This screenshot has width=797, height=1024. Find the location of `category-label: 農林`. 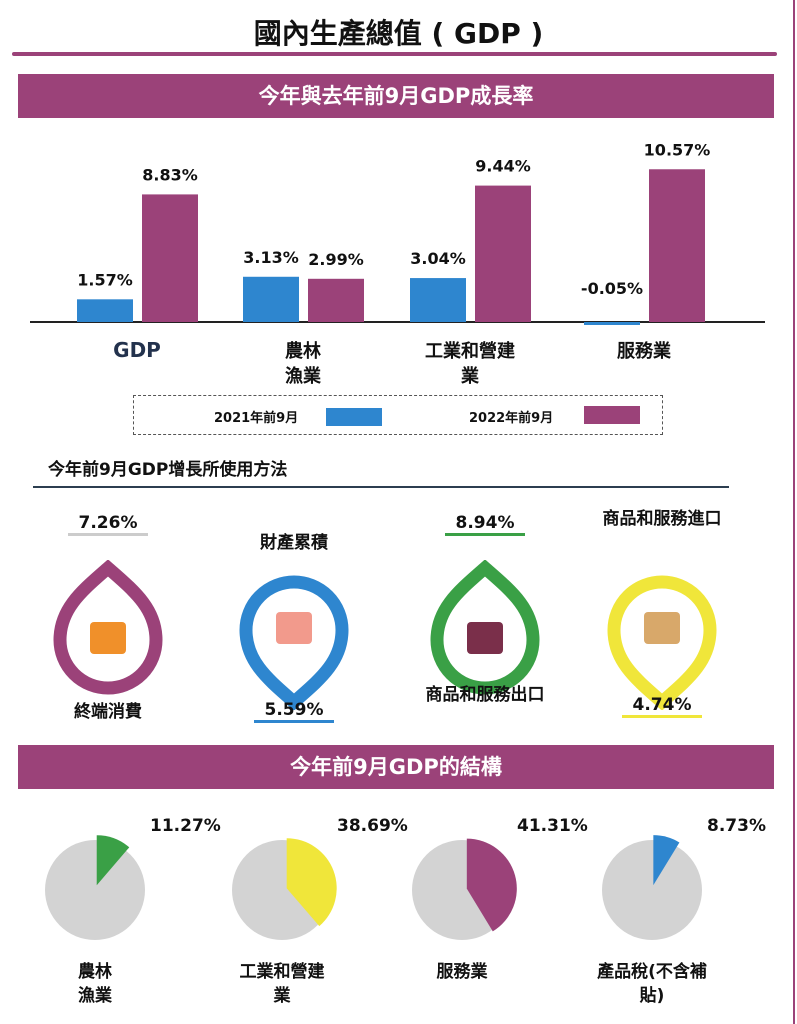

category-label: 農林 is located at coordinates (303, 351).